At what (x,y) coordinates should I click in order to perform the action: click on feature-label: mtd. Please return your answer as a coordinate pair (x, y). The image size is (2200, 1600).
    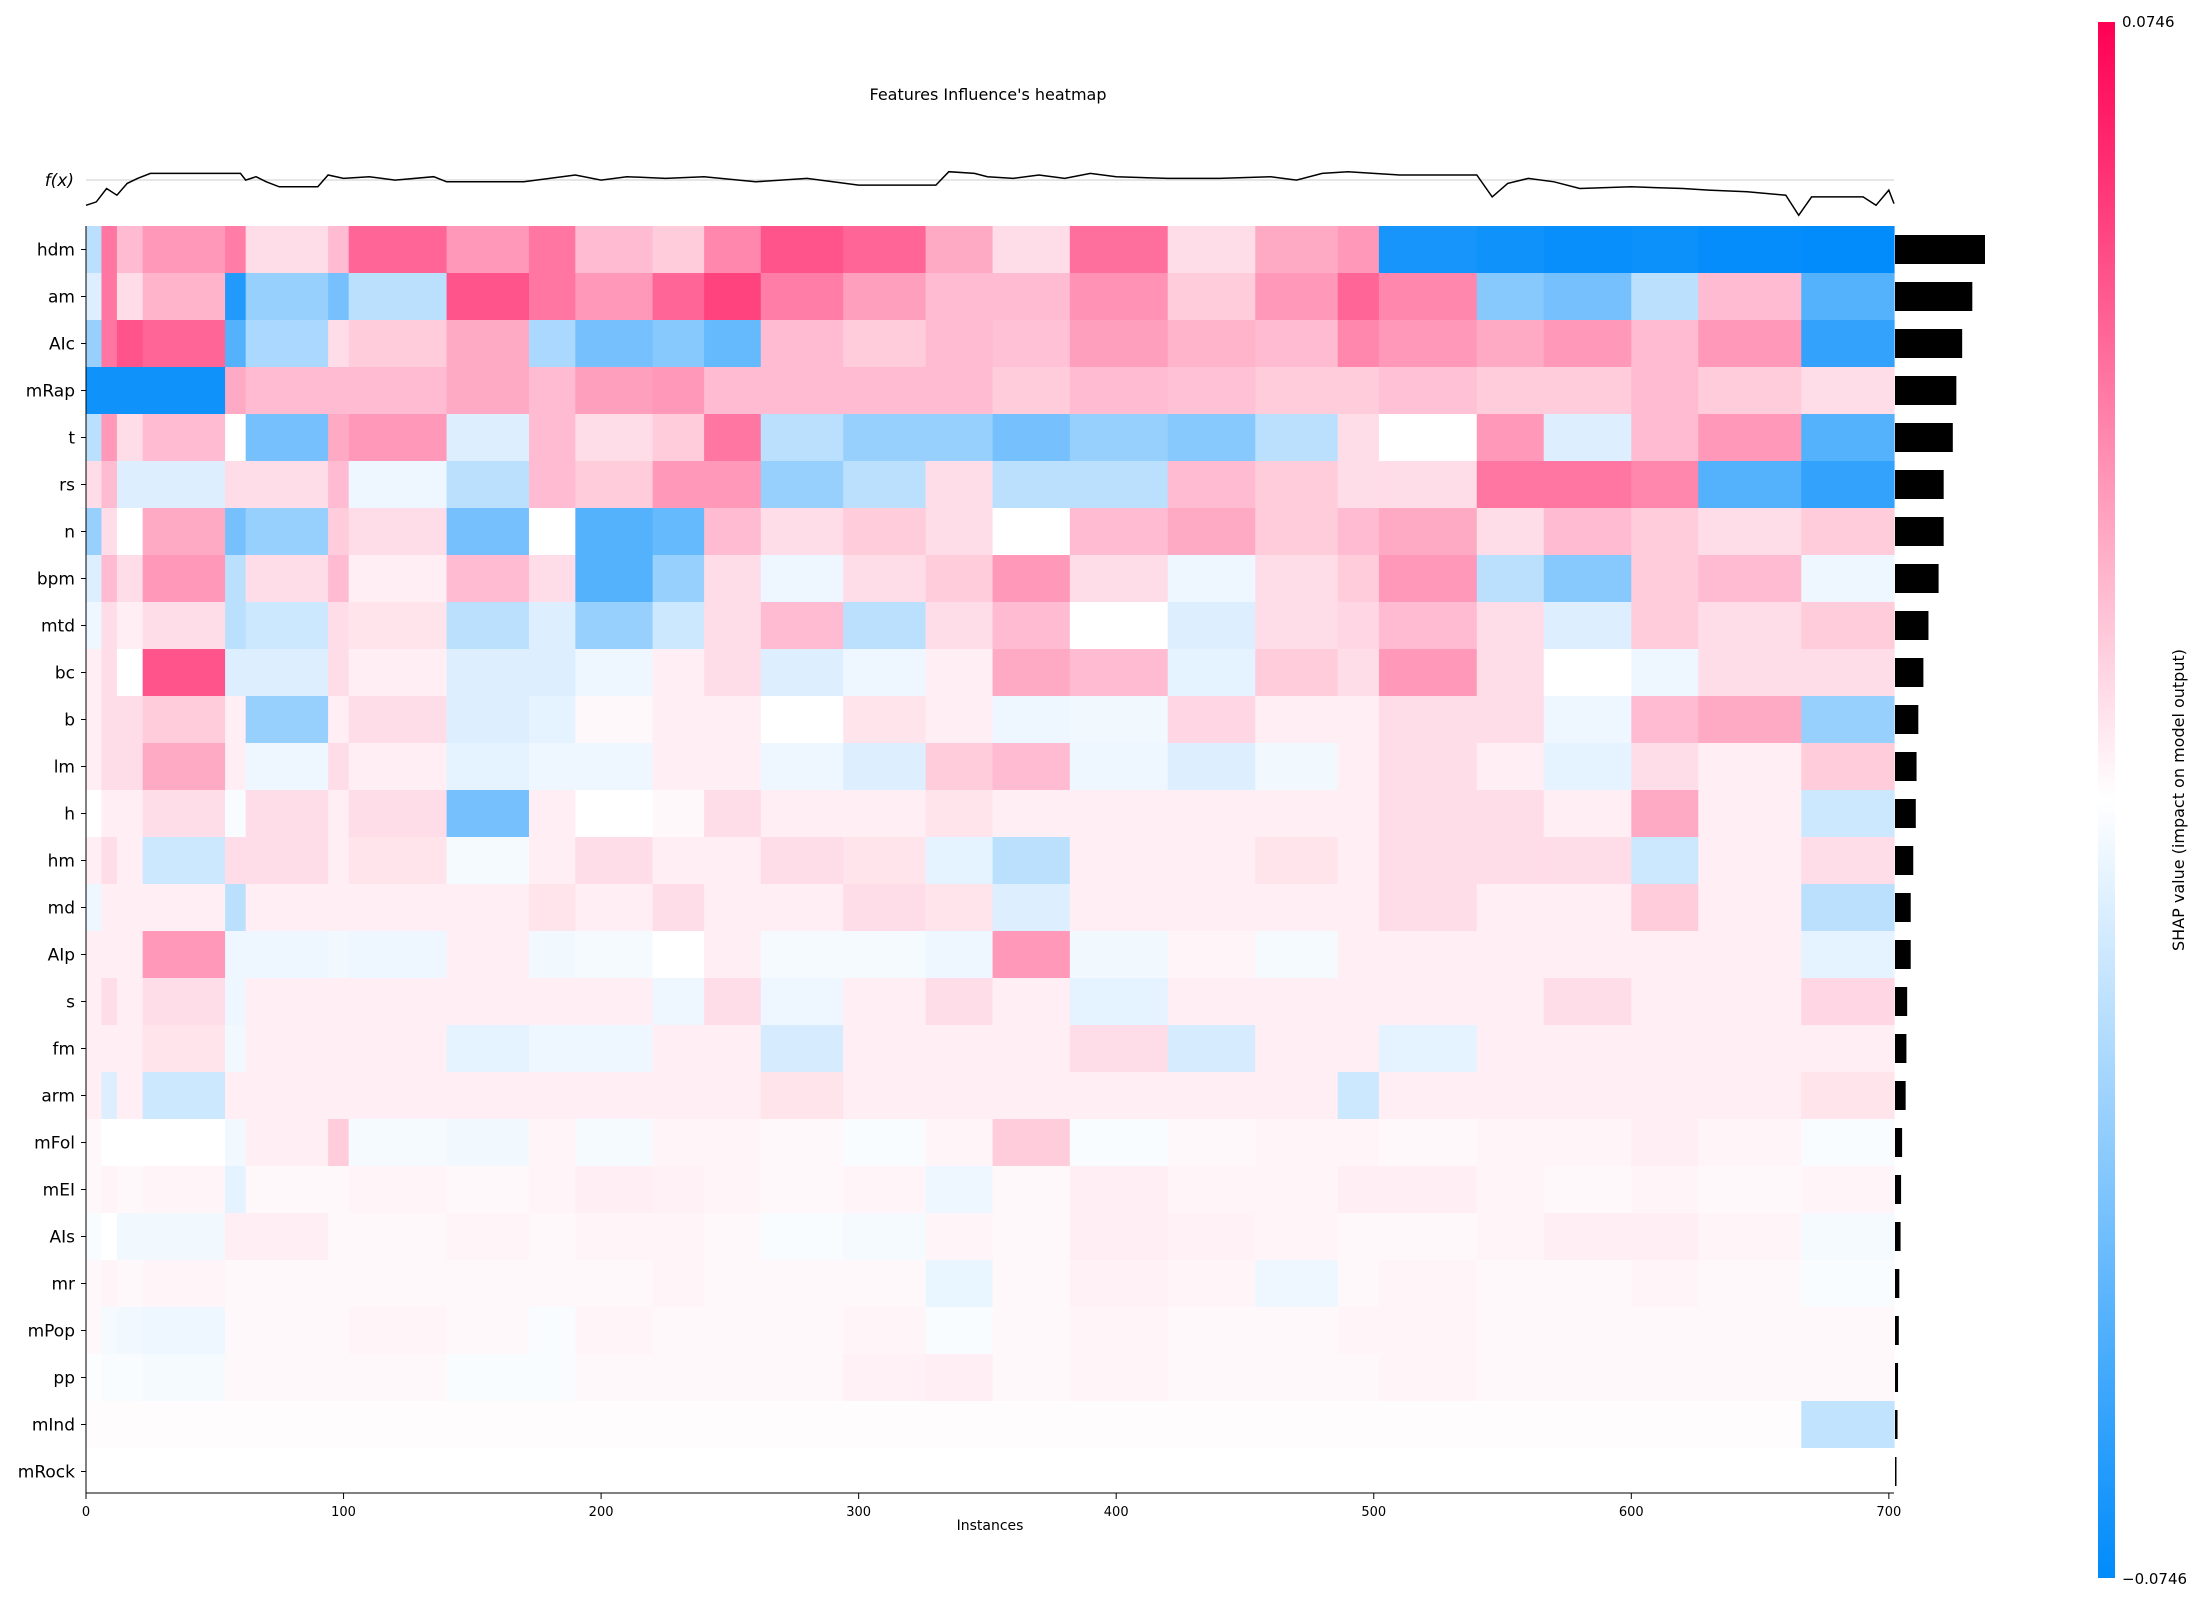
    Looking at the image, I should click on (58, 627).